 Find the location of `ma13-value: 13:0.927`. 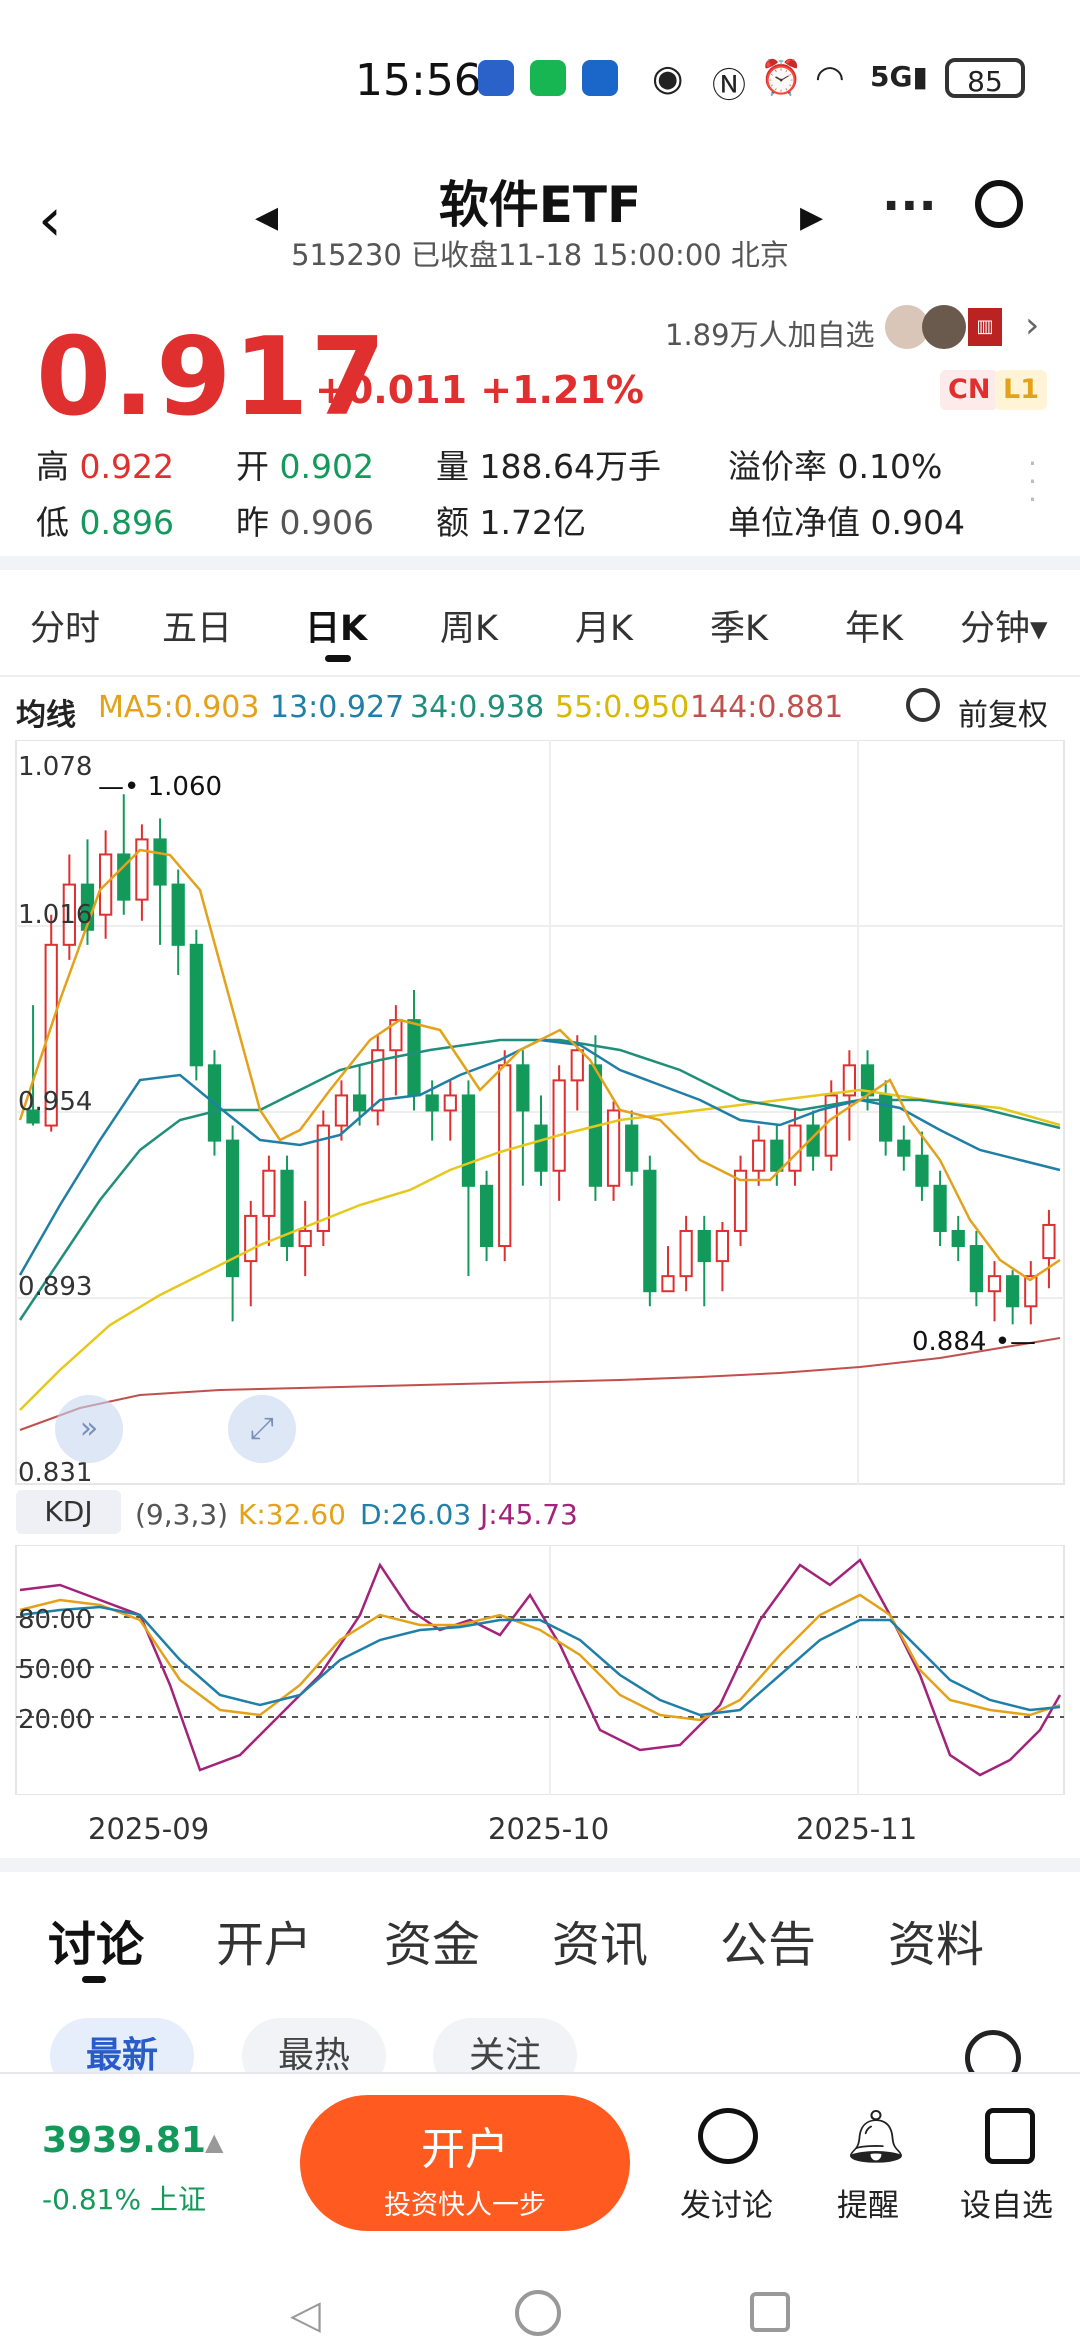

ma13-value: 13:0.927 is located at coordinates (337, 707).